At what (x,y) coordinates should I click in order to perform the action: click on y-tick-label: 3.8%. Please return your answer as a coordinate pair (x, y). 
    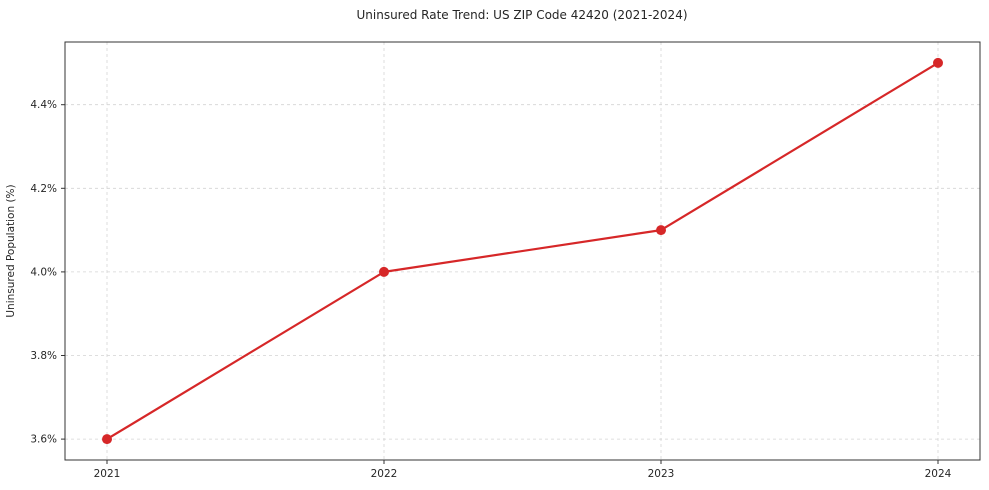
    Looking at the image, I should click on (43, 356).